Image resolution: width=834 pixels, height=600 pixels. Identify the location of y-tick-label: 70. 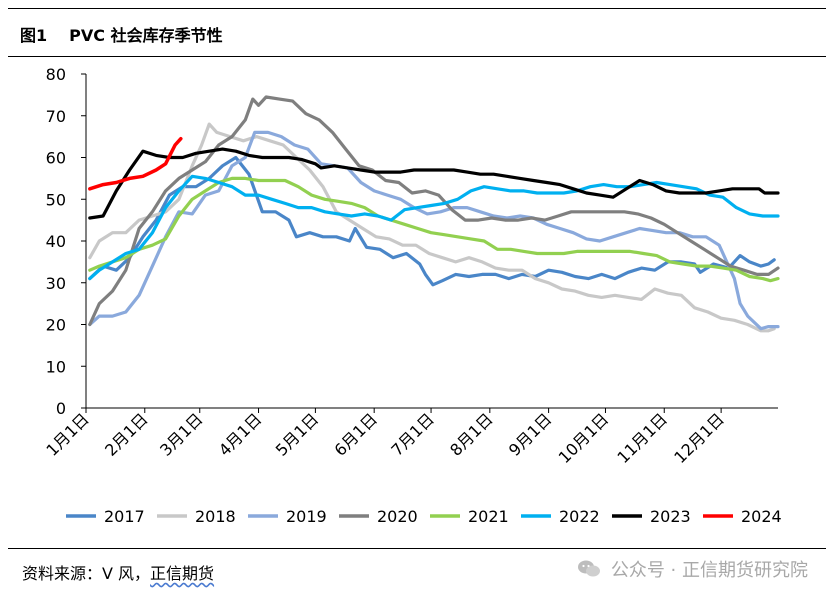
(56, 116).